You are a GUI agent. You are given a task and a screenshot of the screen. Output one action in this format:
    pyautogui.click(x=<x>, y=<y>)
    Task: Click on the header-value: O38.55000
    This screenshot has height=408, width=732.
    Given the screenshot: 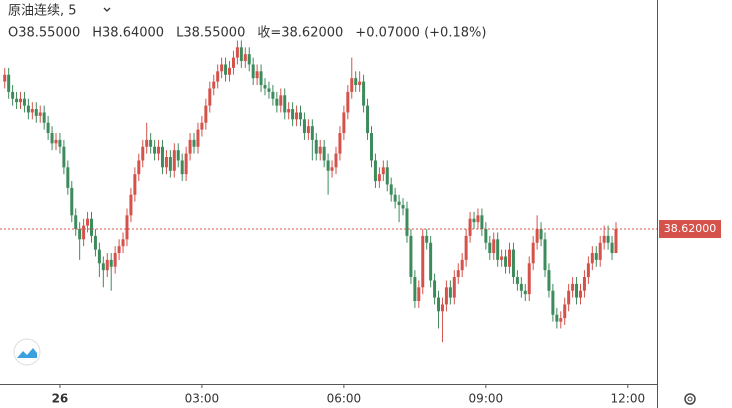 What is the action you would take?
    pyautogui.click(x=44, y=33)
    